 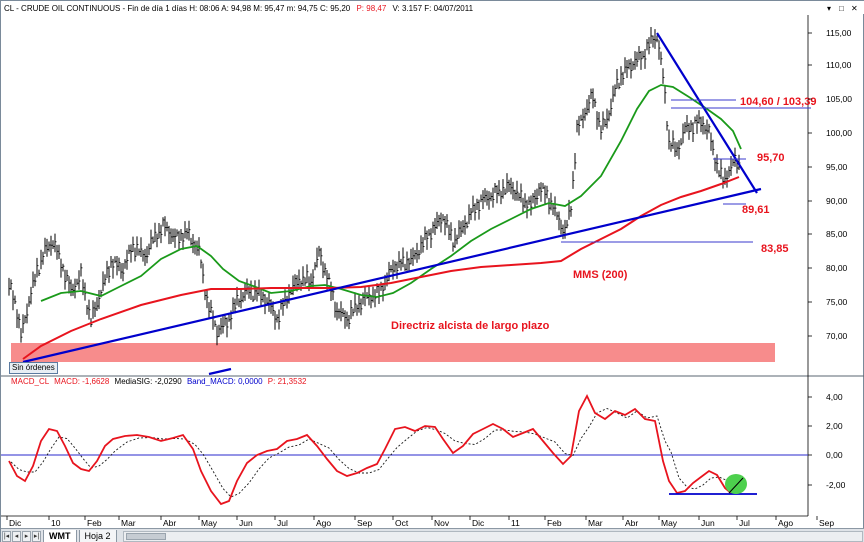 What do you see at coordinates (220, 371) in the screenshot?
I see `long-term-uptrend-line-ext` at bounding box center [220, 371].